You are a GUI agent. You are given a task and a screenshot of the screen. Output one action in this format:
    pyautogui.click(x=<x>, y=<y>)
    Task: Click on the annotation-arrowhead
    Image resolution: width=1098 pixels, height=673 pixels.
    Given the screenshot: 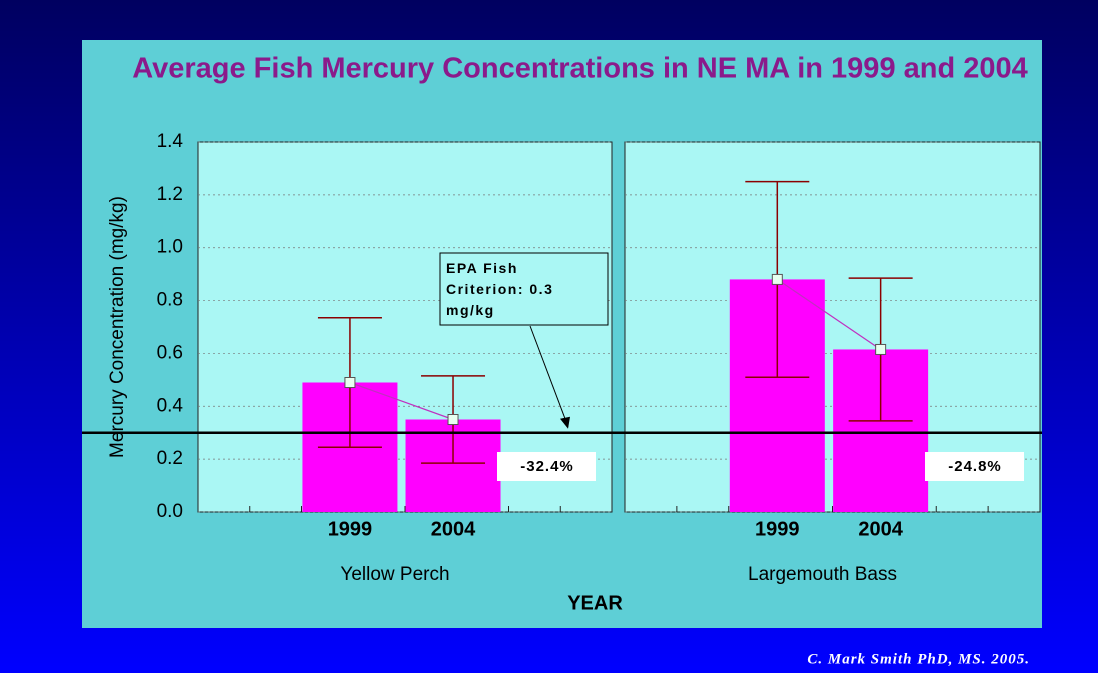 What is the action you would take?
    pyautogui.click(x=565, y=422)
    